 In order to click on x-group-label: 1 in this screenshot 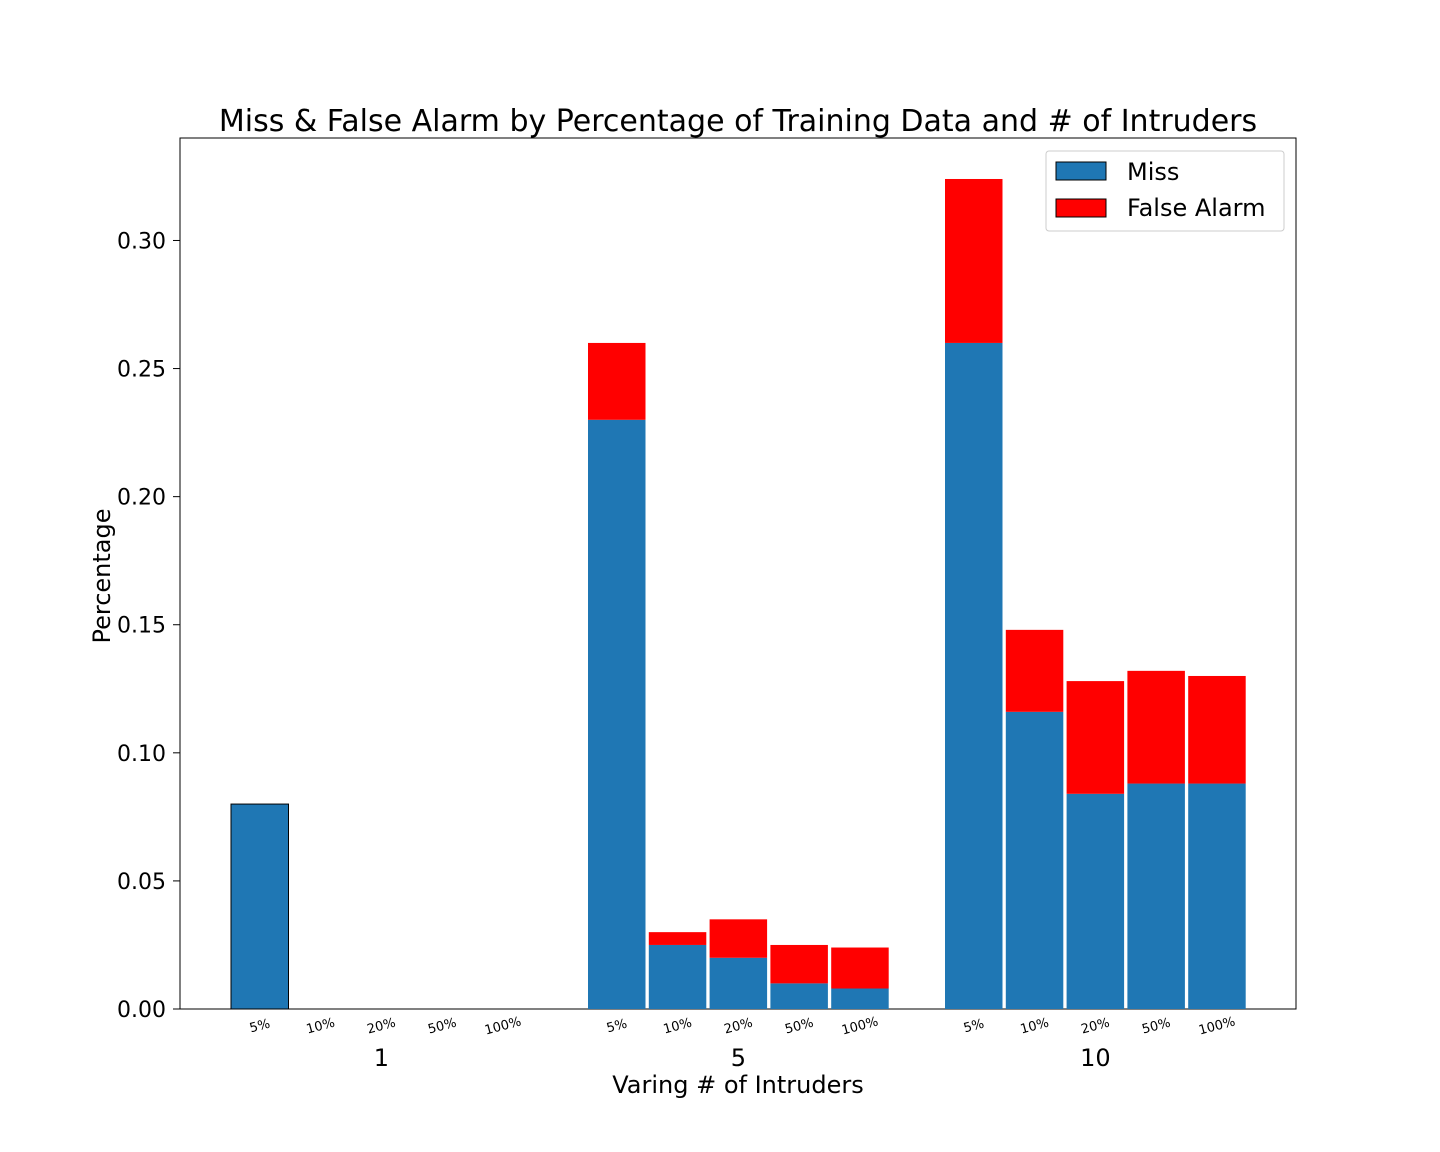, I will do `click(381, 1058)`.